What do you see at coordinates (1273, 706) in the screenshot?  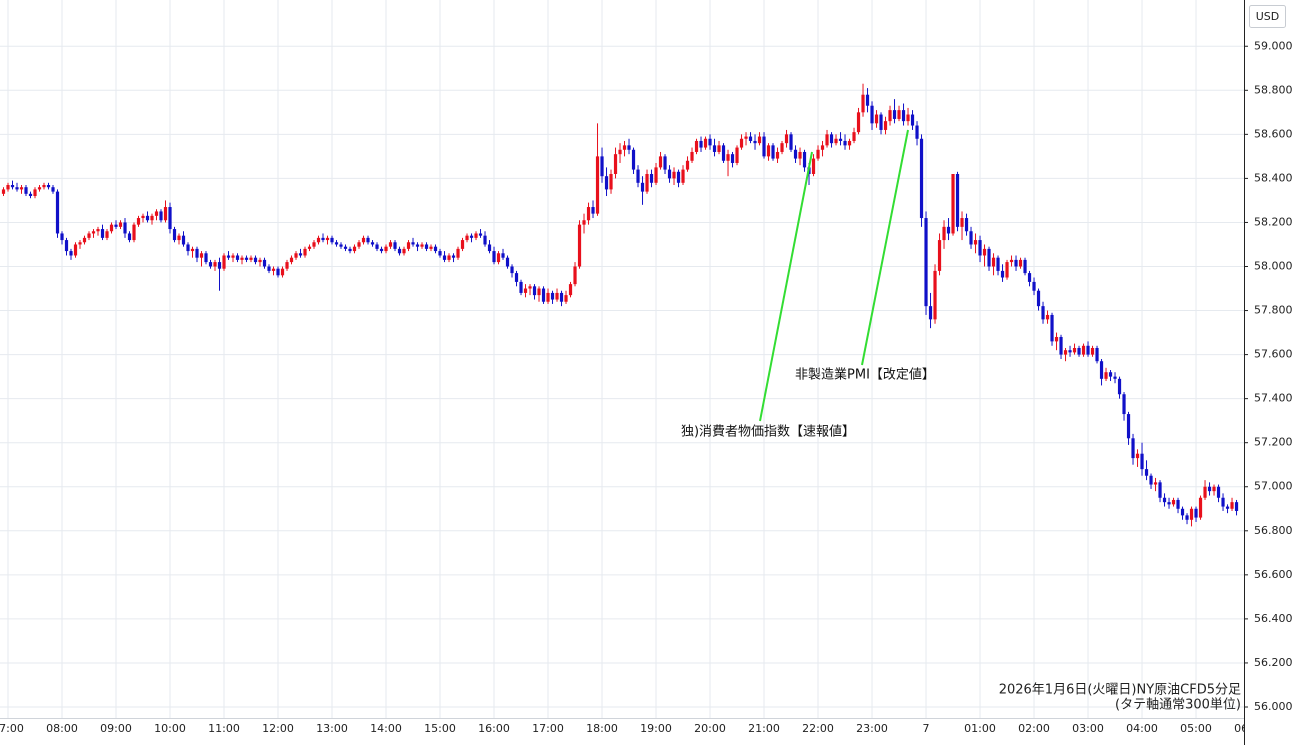 I see `y-tick-label: 56.000` at bounding box center [1273, 706].